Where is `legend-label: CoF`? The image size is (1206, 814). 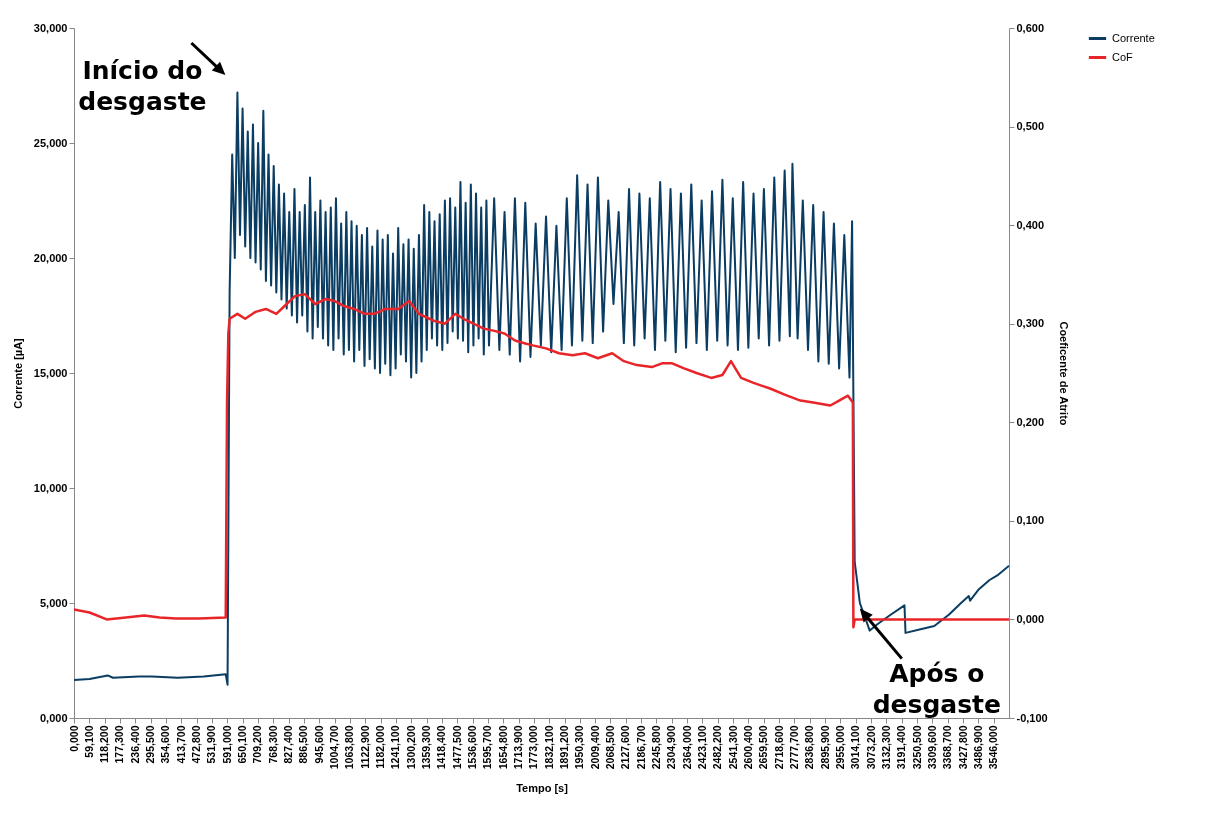
legend-label: CoF is located at coordinates (1123, 56).